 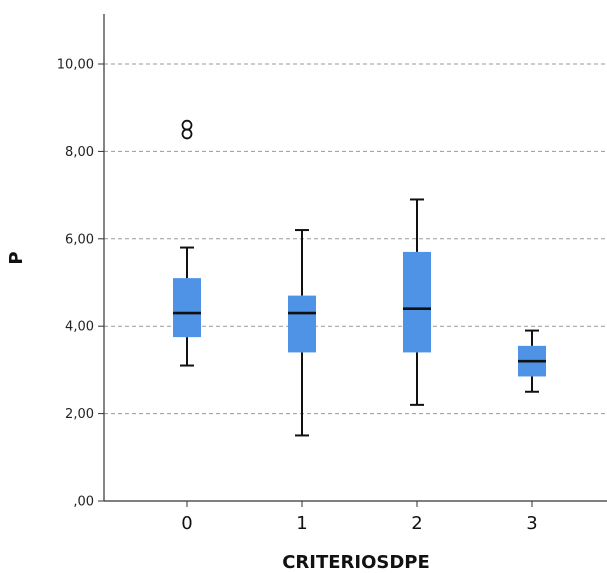 I want to click on x-tick-label: 1, so click(x=301, y=523).